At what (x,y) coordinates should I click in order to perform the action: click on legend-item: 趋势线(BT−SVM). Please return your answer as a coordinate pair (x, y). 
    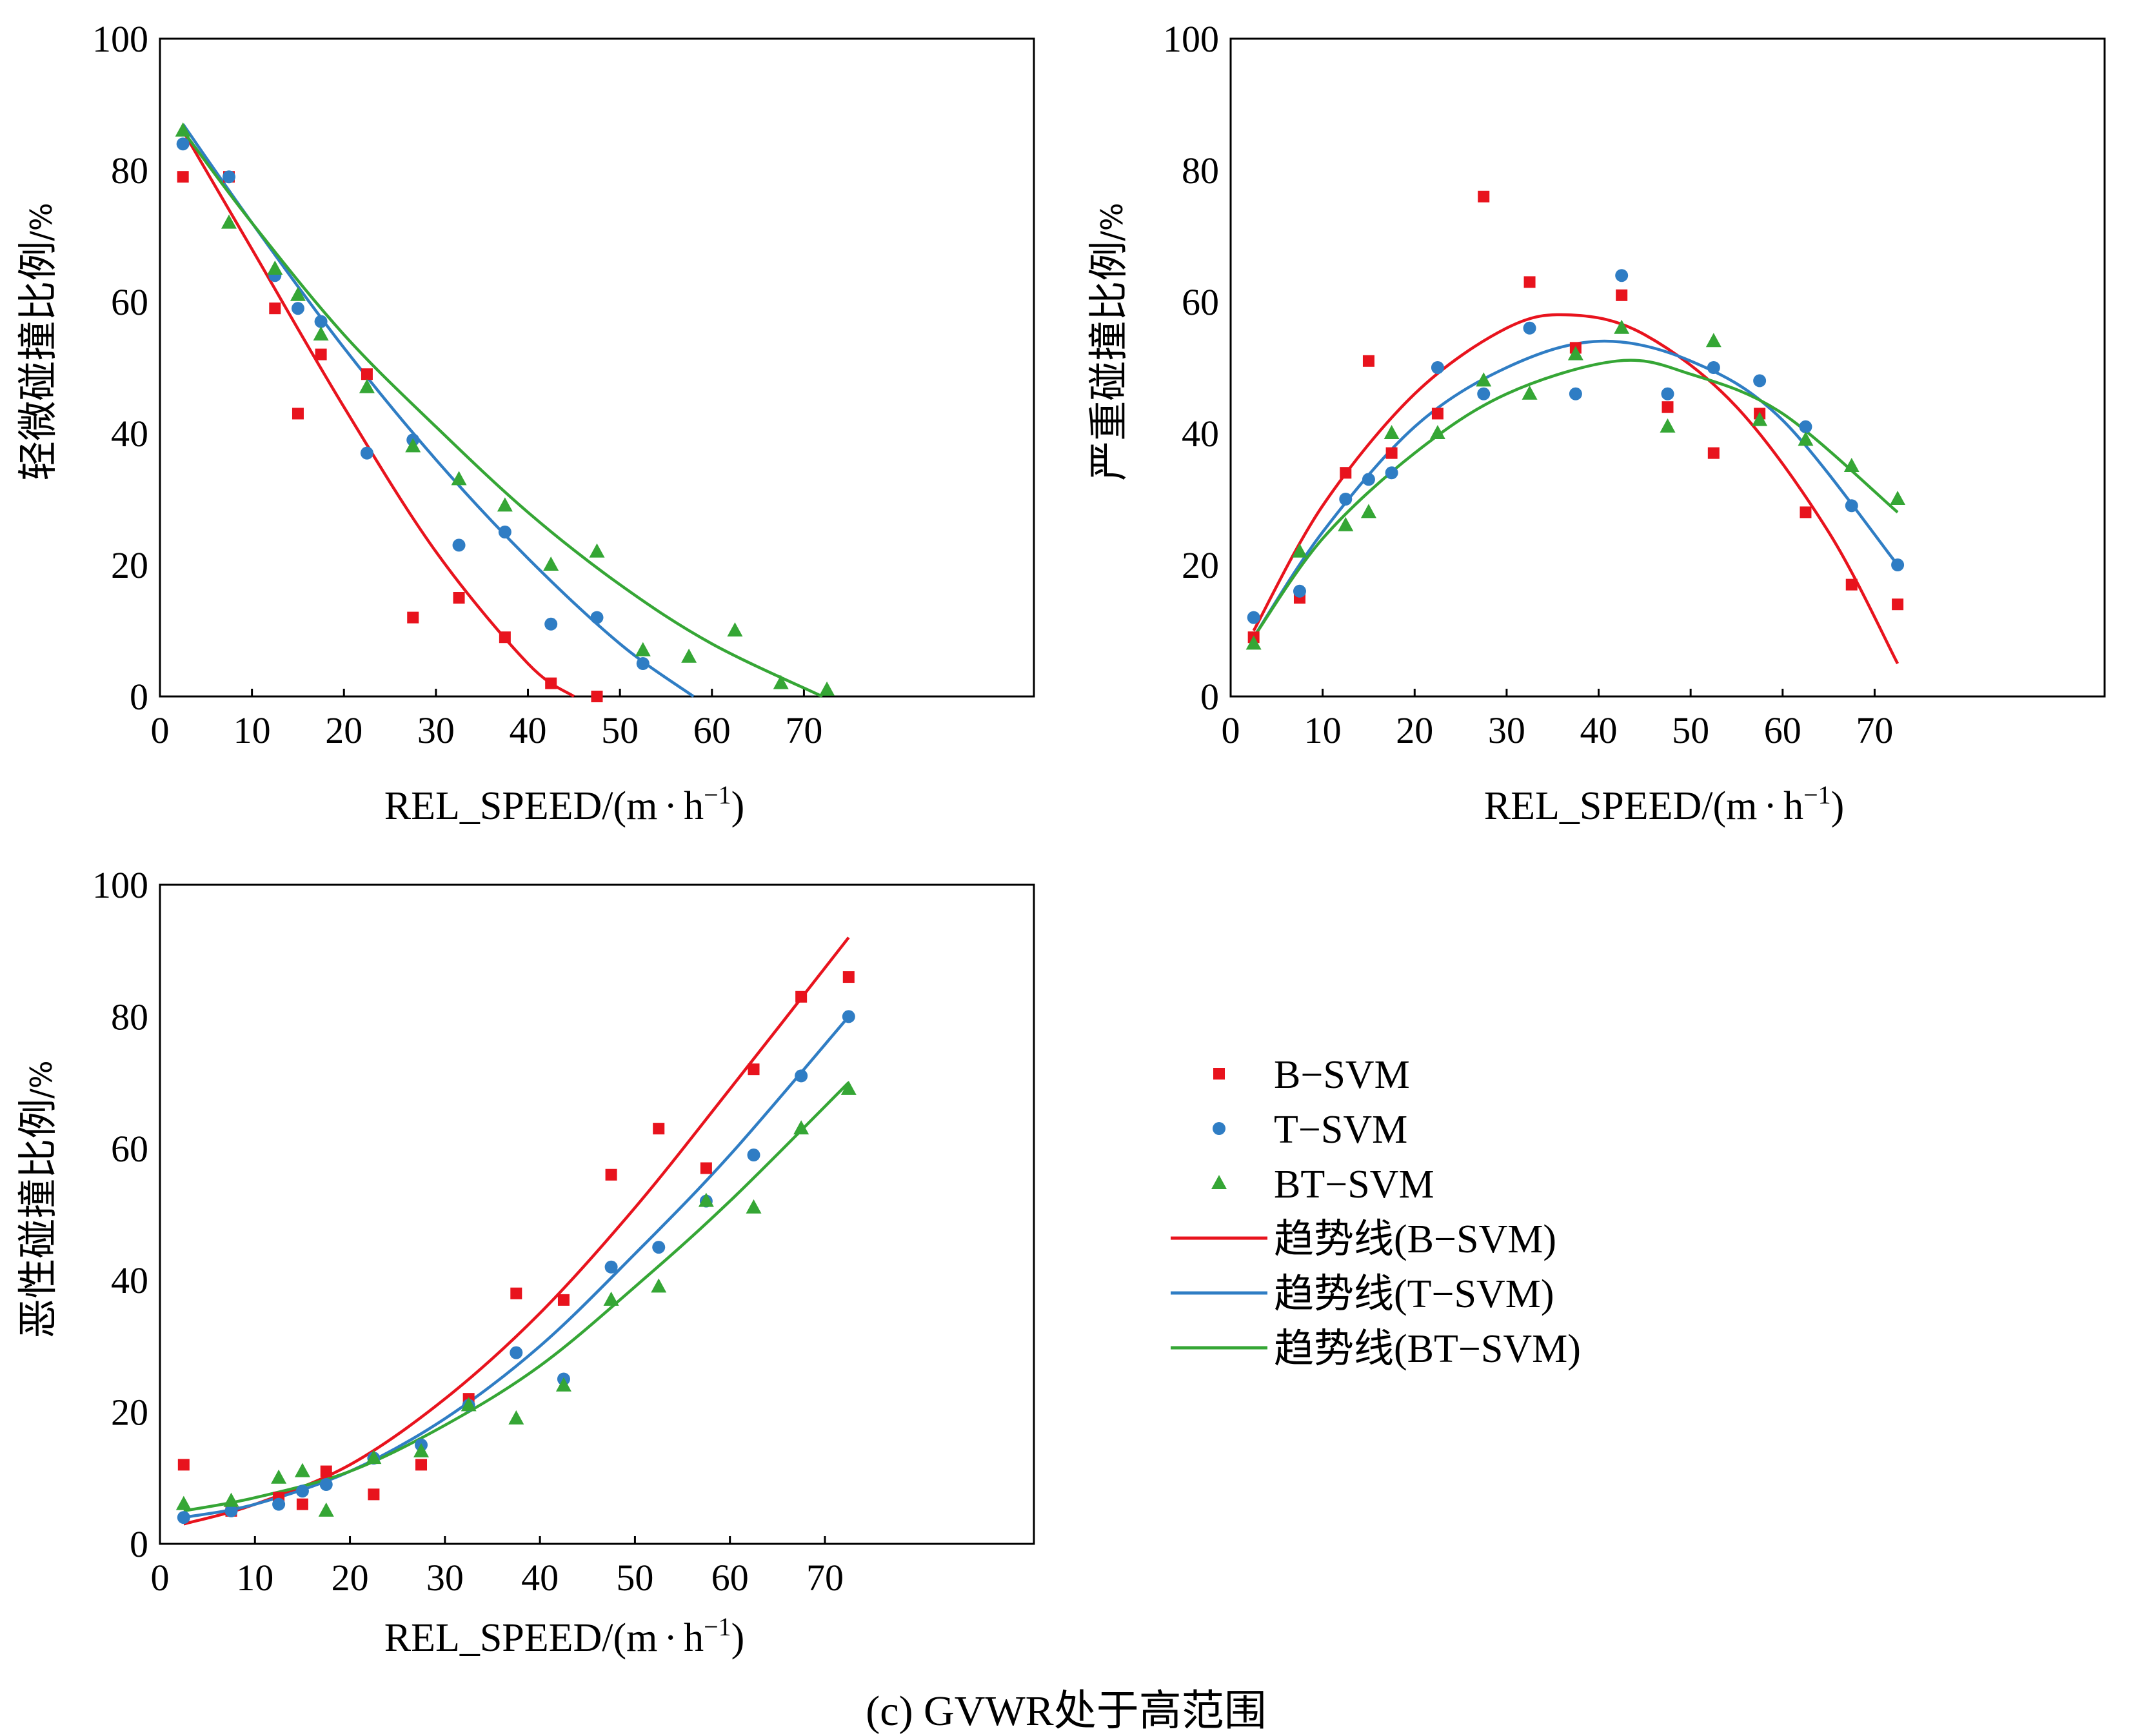
    Looking at the image, I should click on (1376, 1349).